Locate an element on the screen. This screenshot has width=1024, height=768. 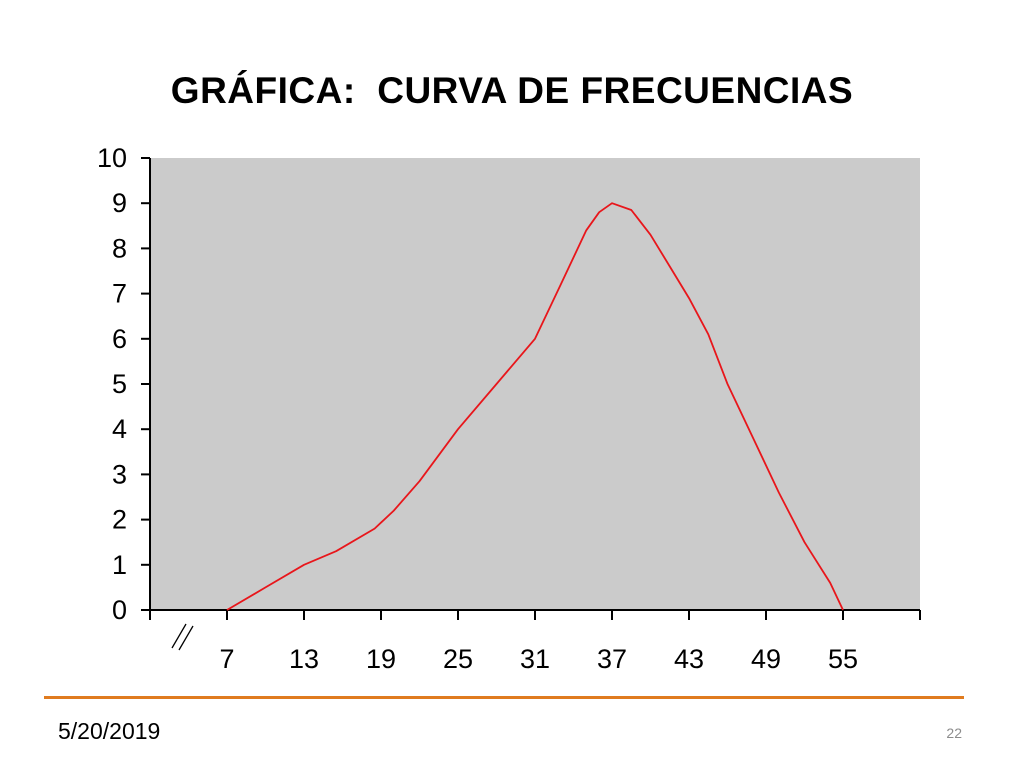
page-number: 22 is located at coordinates (954, 733).